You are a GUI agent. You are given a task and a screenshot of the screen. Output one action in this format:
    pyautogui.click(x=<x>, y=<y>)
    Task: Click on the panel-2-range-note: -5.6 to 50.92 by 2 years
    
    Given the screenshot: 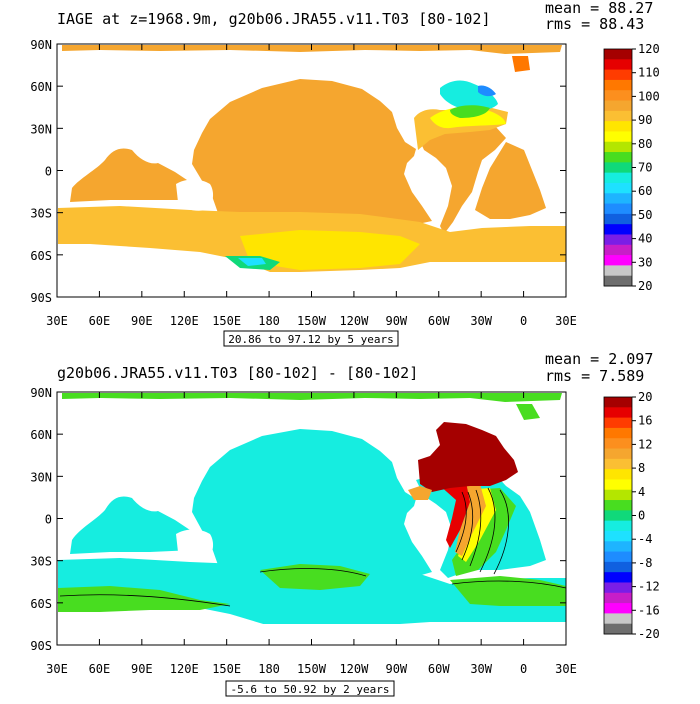 What is the action you would take?
    pyautogui.click(x=310, y=689)
    